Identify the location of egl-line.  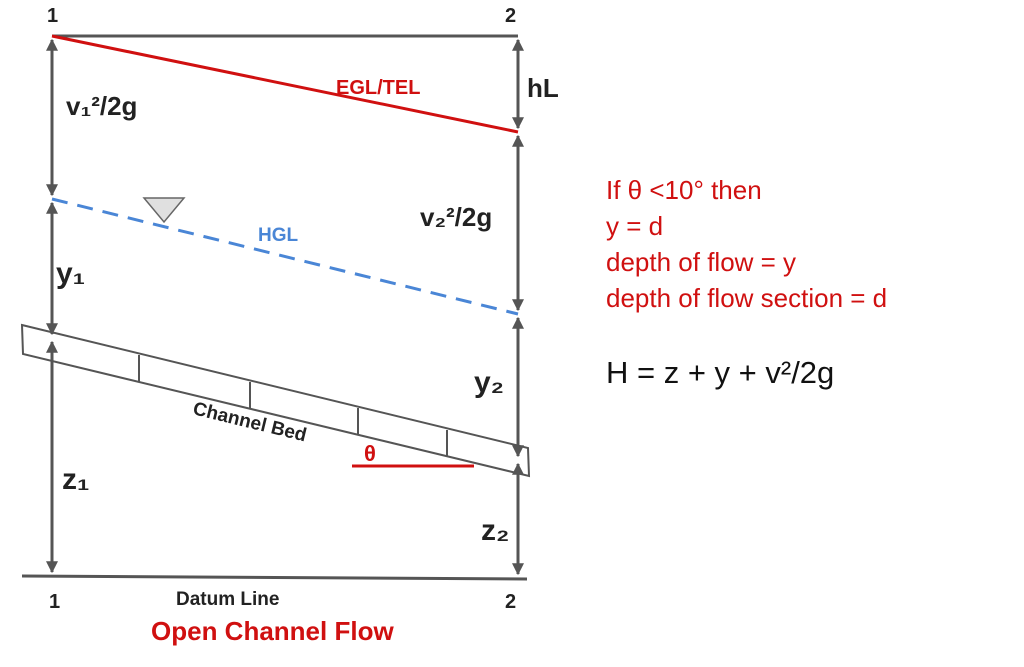
(285, 84).